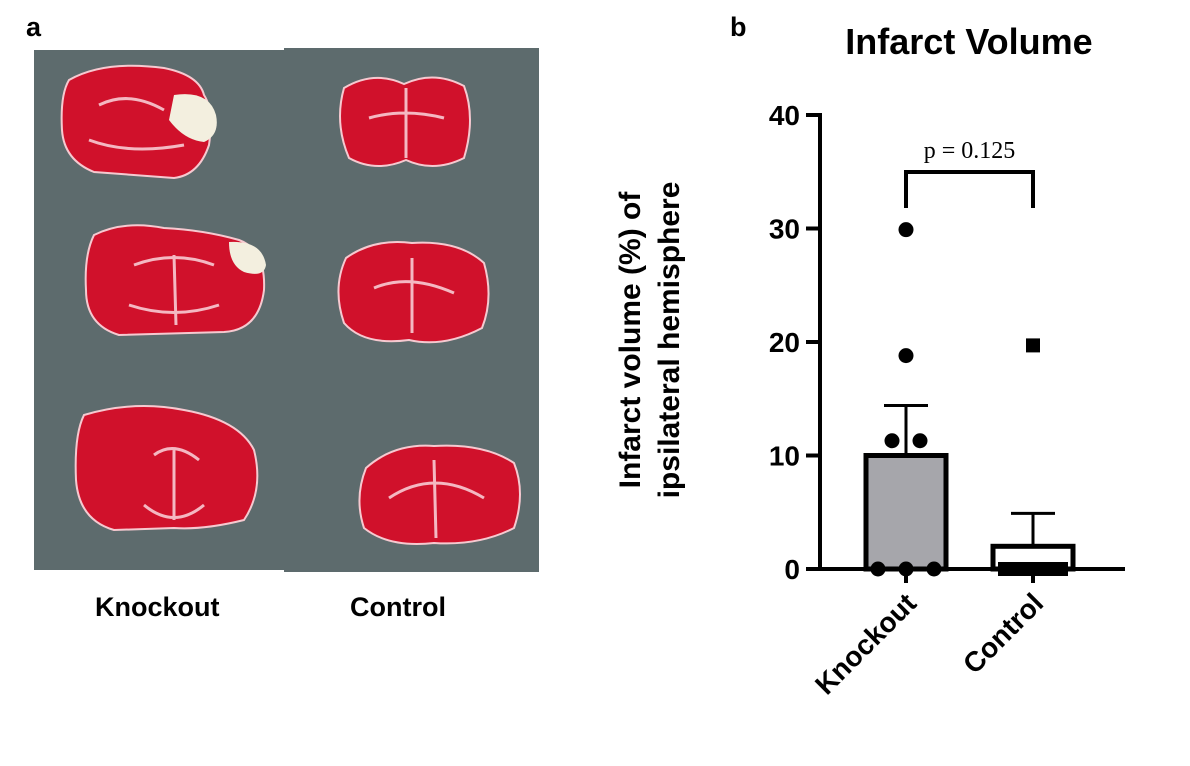 This screenshot has width=1190, height=766. What do you see at coordinates (968, 41) in the screenshot?
I see `chart-title: Infarct Volume` at bounding box center [968, 41].